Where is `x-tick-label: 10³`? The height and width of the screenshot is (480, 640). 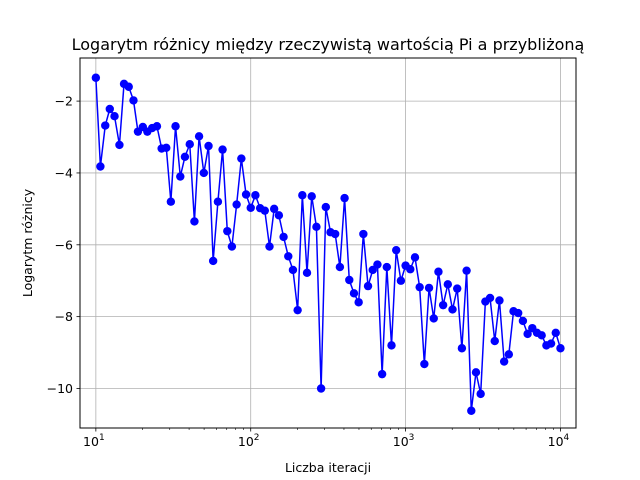
x-tick-label: 10³ is located at coordinates (404, 441).